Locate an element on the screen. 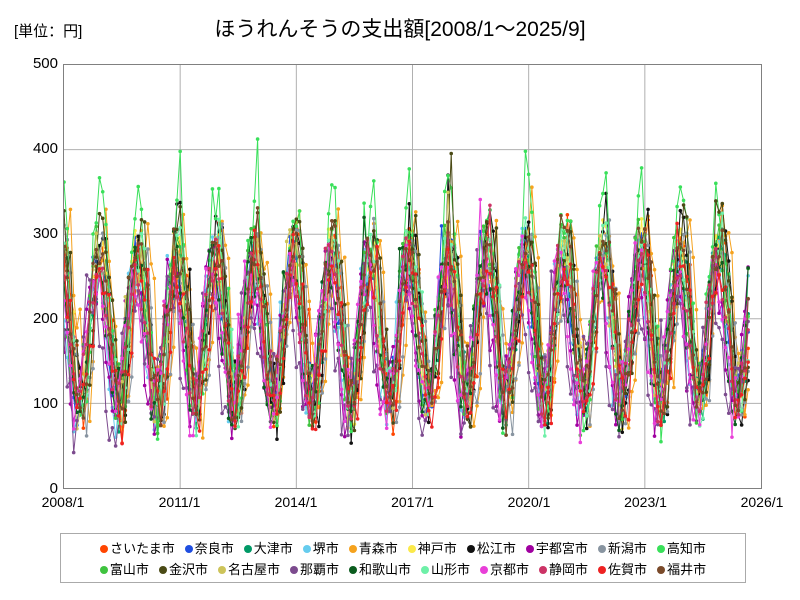 This screenshot has width=800, height=600. legend-label: 堺市 is located at coordinates (325, 548).